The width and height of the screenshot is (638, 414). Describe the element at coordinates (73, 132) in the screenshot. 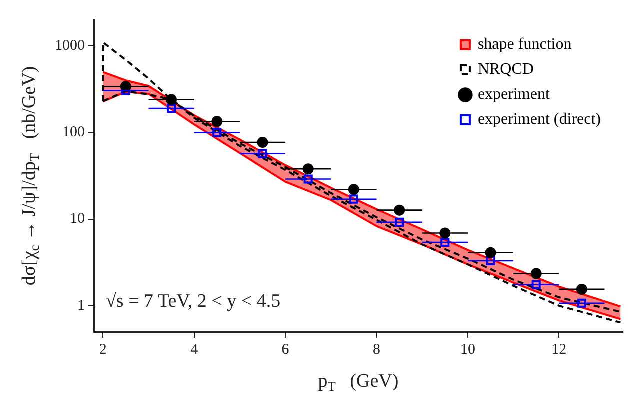

I see `y-tick-label: 100` at that location.